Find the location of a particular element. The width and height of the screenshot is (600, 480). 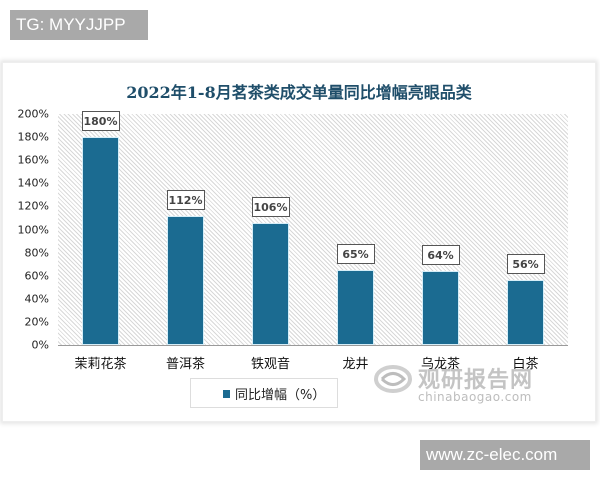

data-label: 106% is located at coordinates (270, 206).